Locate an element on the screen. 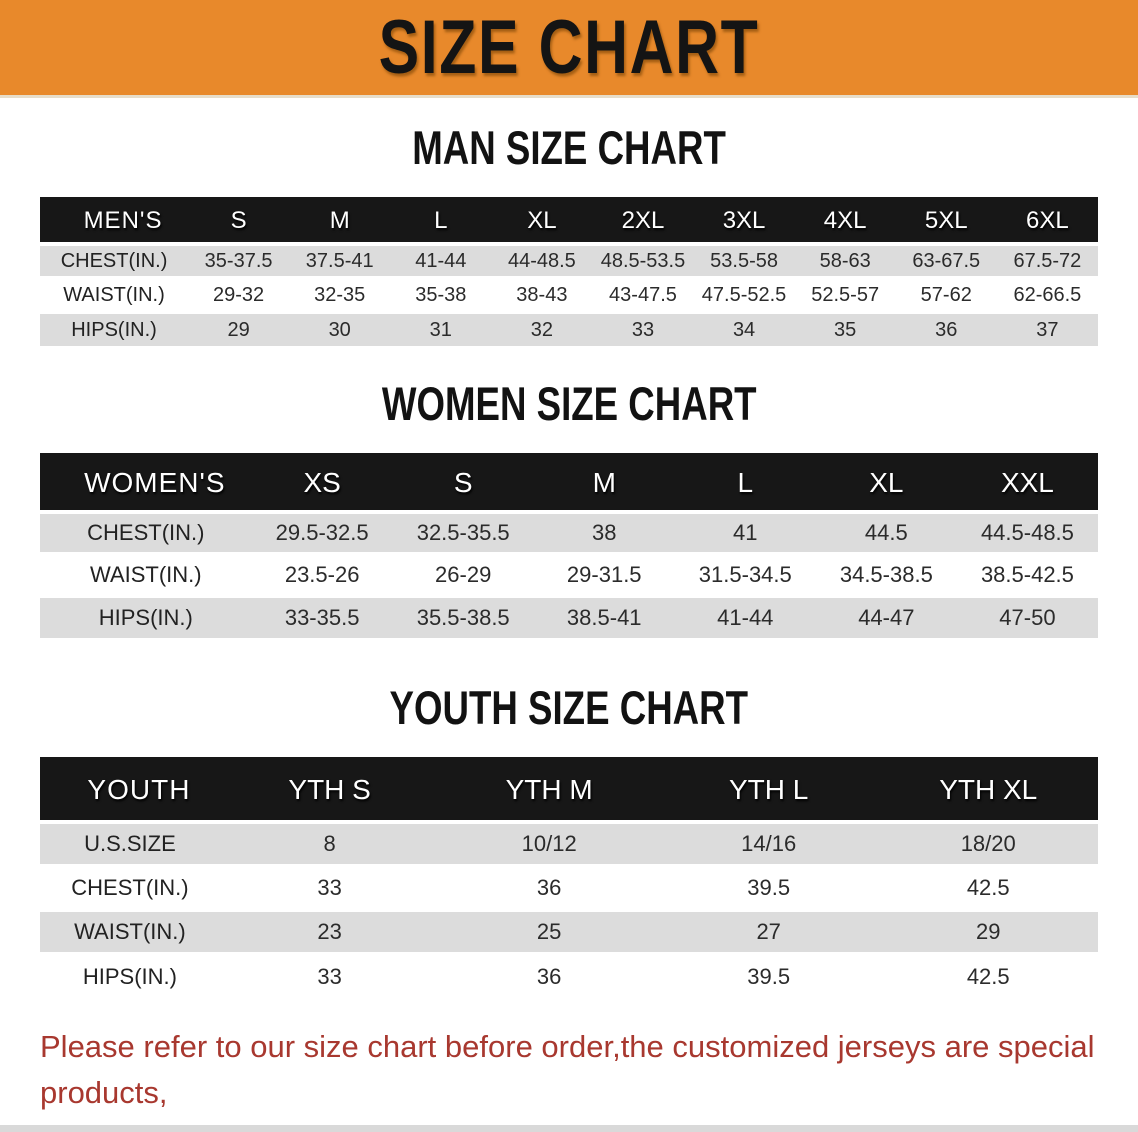 Image resolution: width=1138 pixels, height=1132 pixels. women-table-header-row: WOMEN'S XS S M L XL XXL is located at coordinates (569, 483).